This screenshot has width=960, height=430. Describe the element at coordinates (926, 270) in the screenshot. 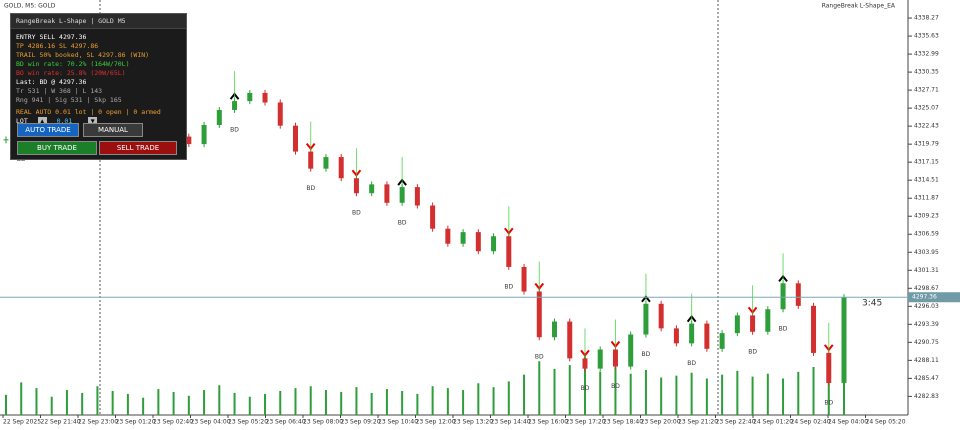

I see `price-label: 4301.31` at that location.